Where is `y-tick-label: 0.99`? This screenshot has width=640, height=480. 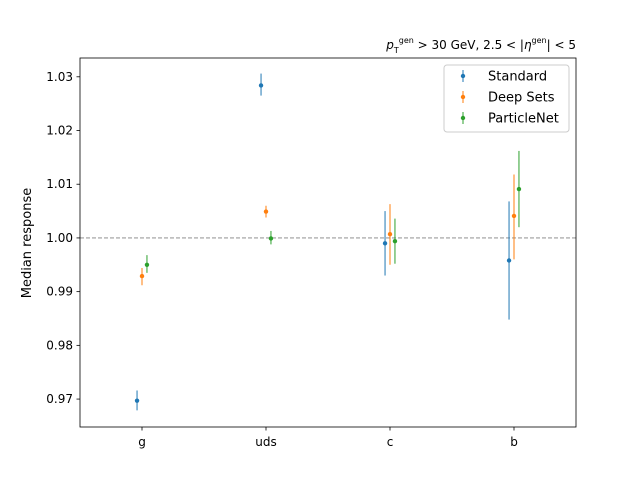 y-tick-label: 0.99 is located at coordinates (59, 292).